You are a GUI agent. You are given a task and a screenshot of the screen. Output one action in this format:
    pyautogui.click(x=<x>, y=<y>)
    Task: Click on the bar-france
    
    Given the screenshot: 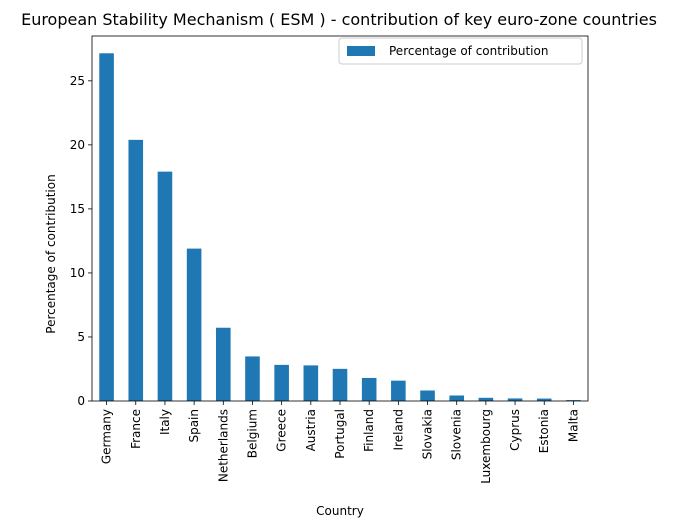 What is the action you would take?
    pyautogui.click(x=136, y=270)
    